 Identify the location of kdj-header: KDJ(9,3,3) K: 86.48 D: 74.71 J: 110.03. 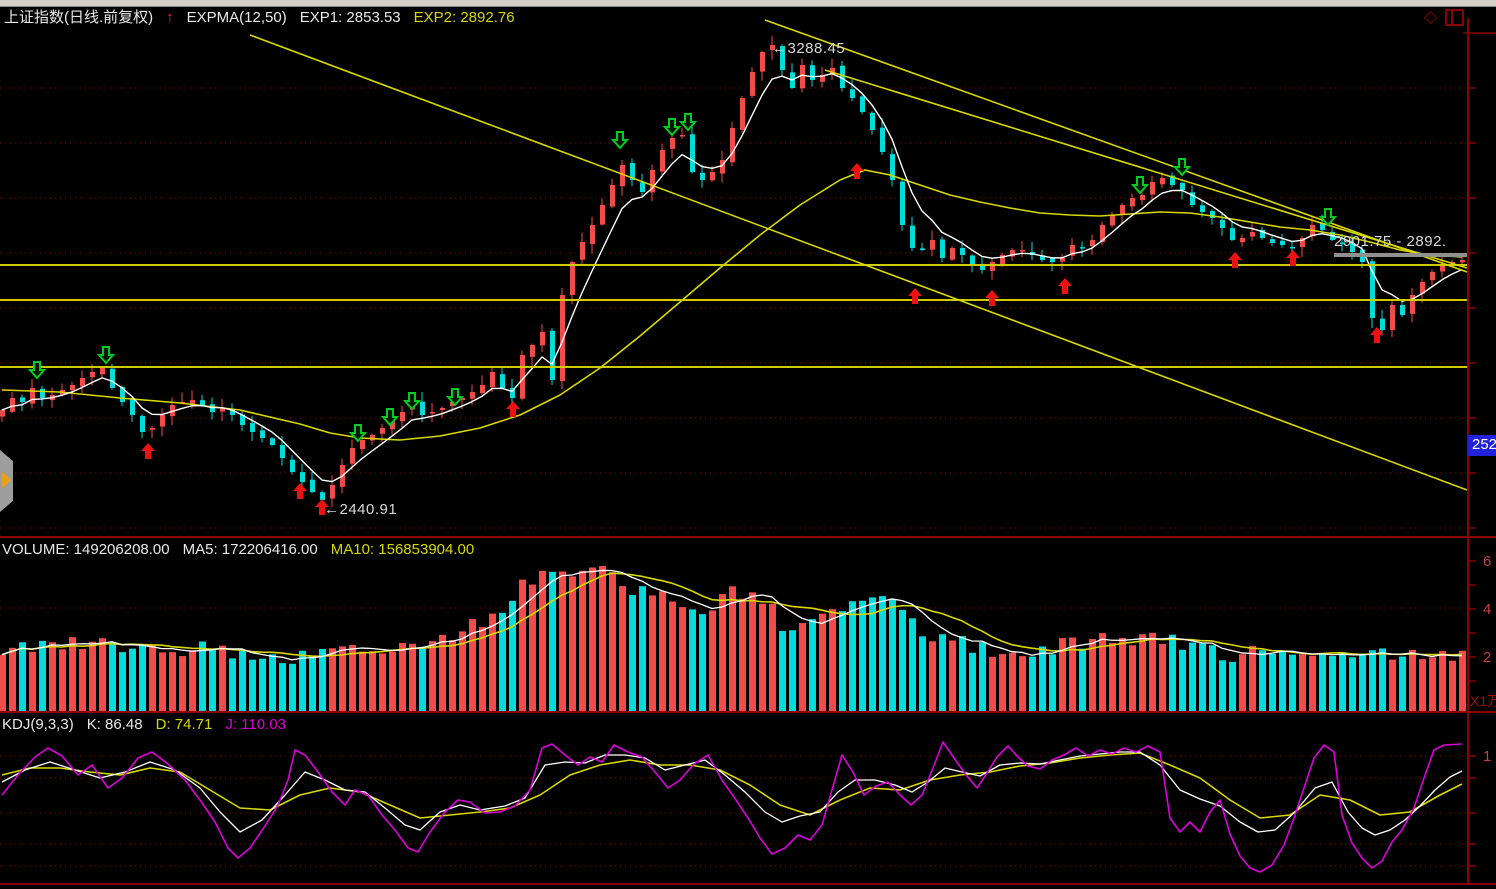
(144, 725).